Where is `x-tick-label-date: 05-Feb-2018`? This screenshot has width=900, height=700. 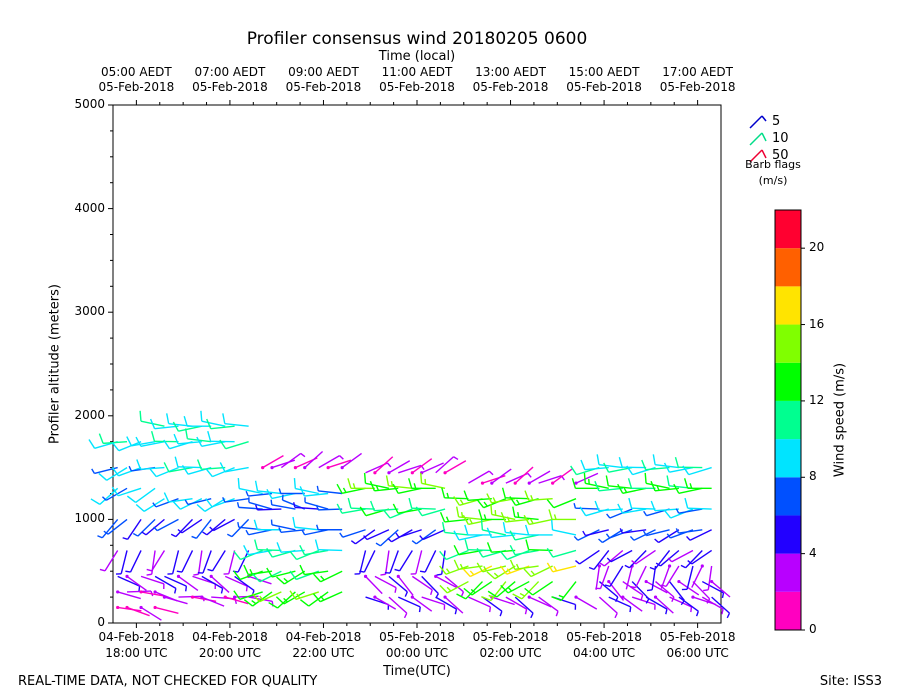 x-tick-label-date: 05-Feb-2018 is located at coordinates (697, 637).